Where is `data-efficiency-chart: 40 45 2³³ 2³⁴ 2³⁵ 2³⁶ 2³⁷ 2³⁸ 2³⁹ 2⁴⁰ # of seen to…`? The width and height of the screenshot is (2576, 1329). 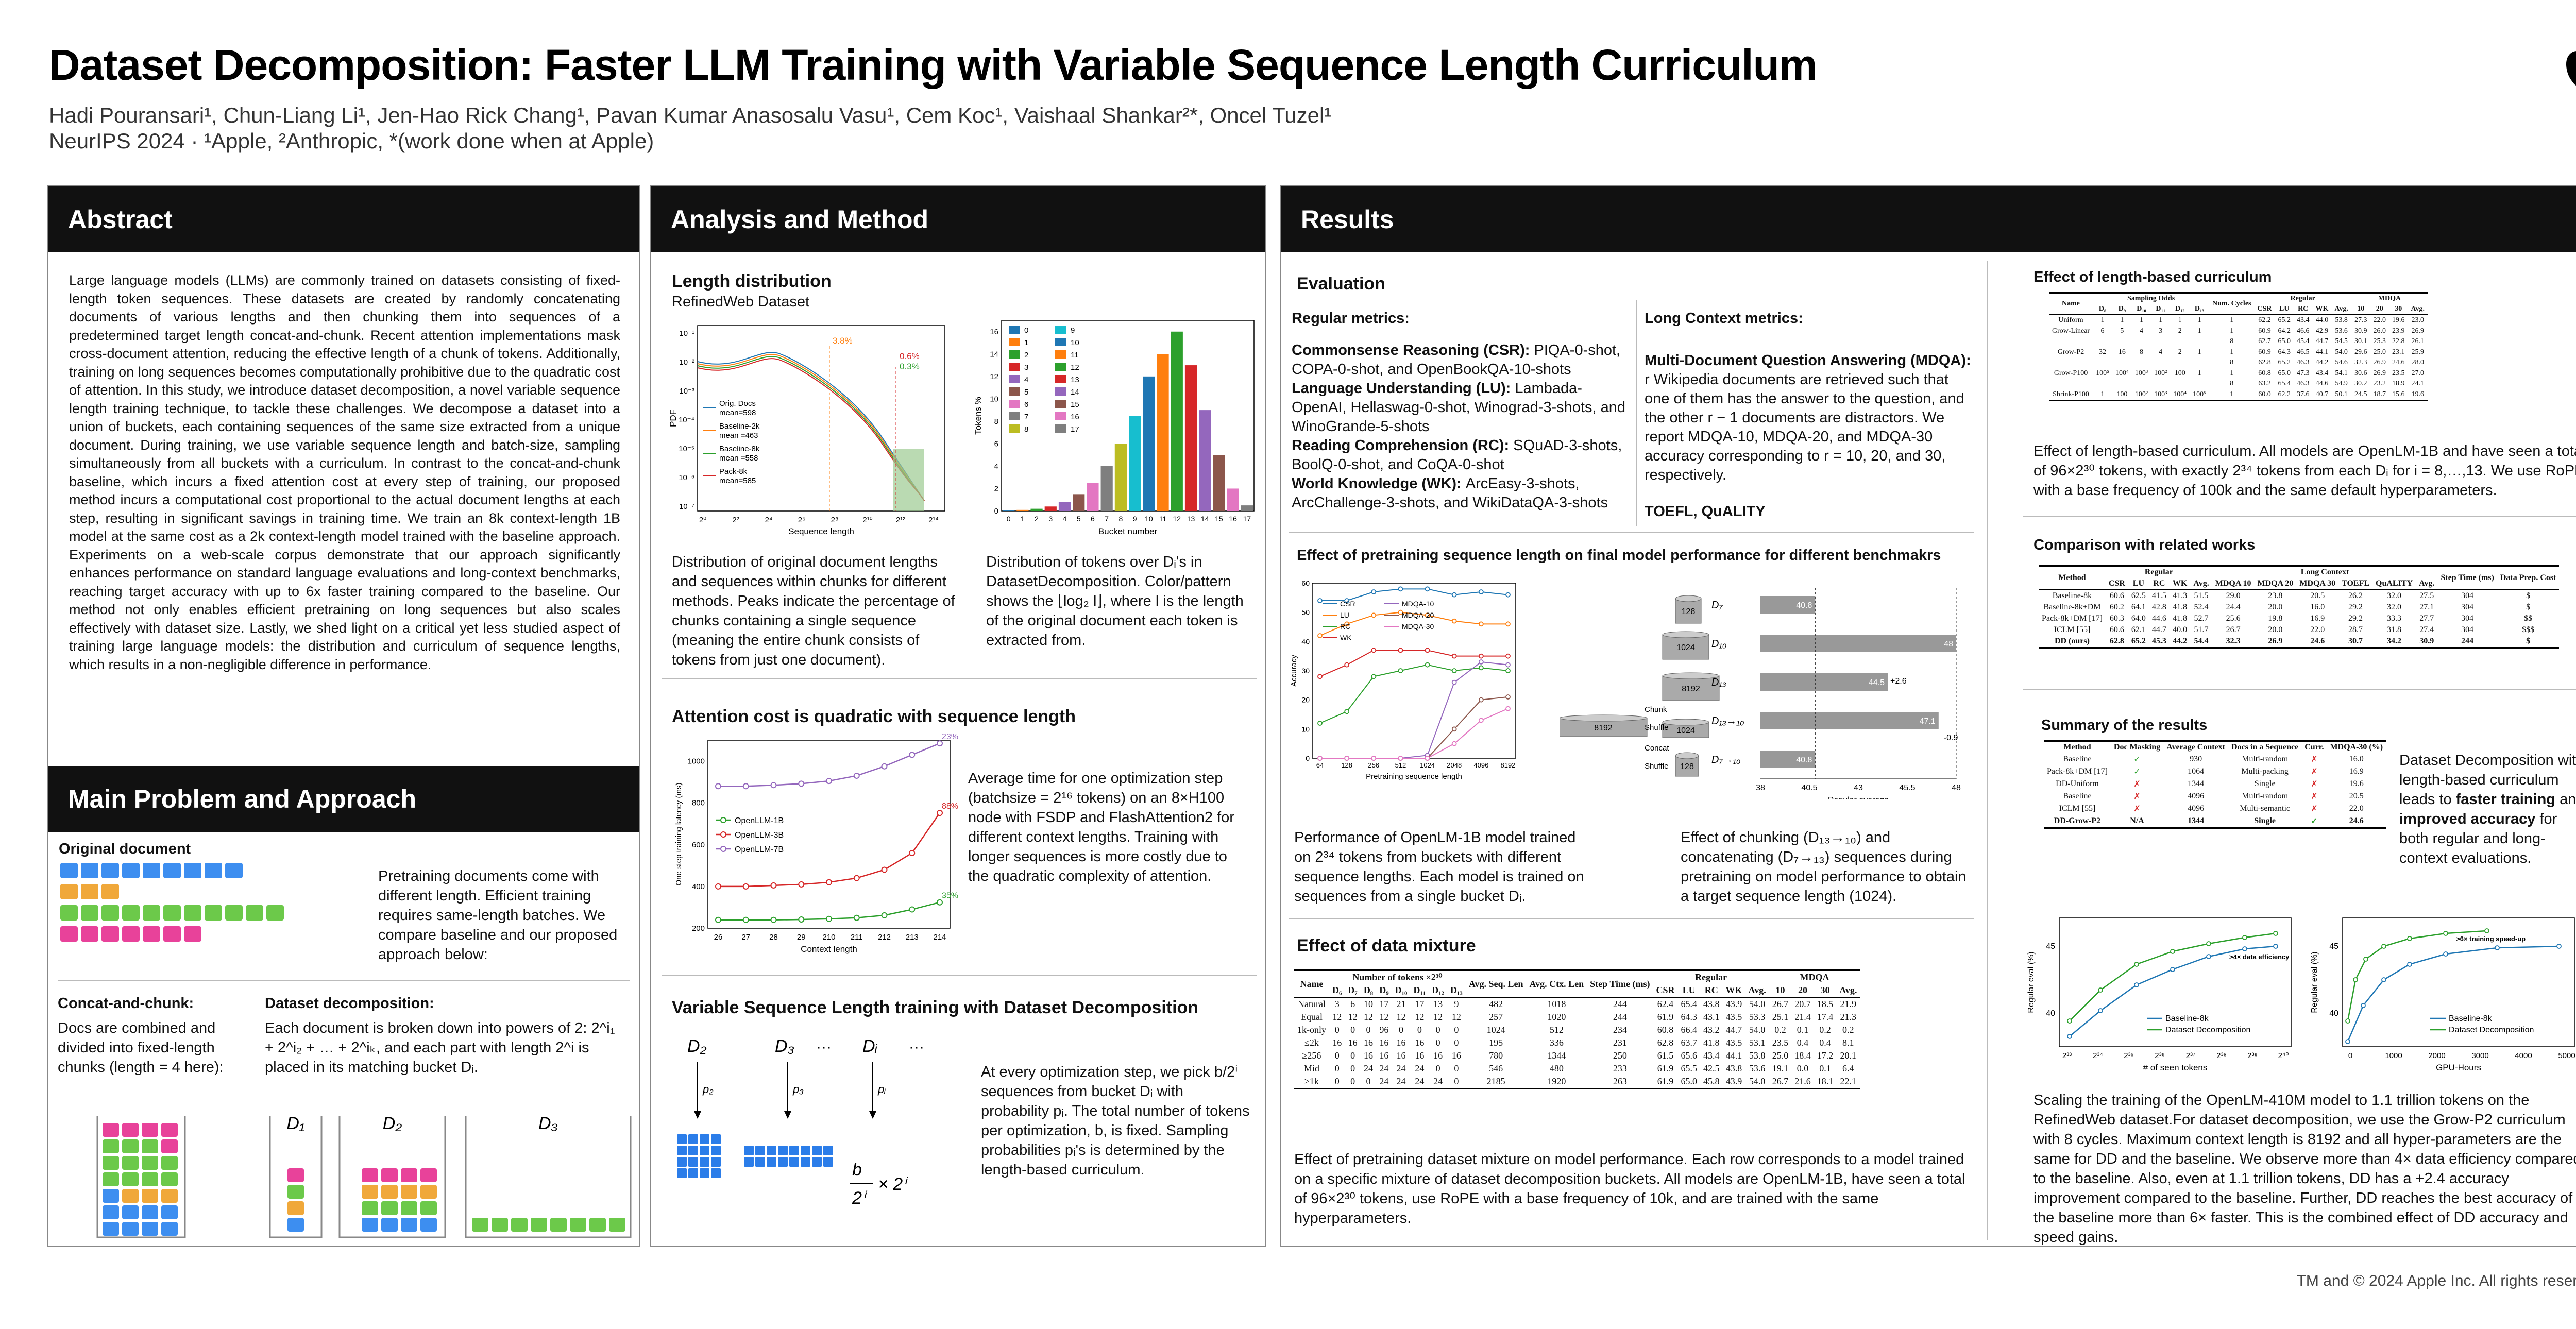
data-efficiency-chart: 40 45 2³³ 2³⁴ 2³⁵ 2³⁶ 2³⁷ 2³⁸ 2³⁹ 2⁴⁰ # of seen to… is located at coordinates (2159, 994).